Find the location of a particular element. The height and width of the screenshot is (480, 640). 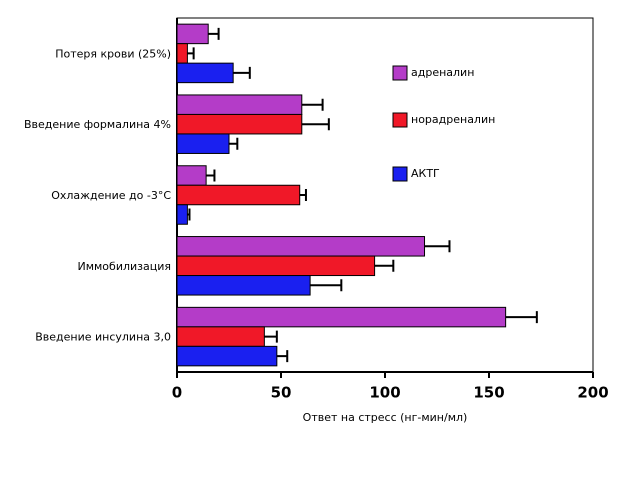

legend-label: норадреналин is located at coordinates (453, 119).